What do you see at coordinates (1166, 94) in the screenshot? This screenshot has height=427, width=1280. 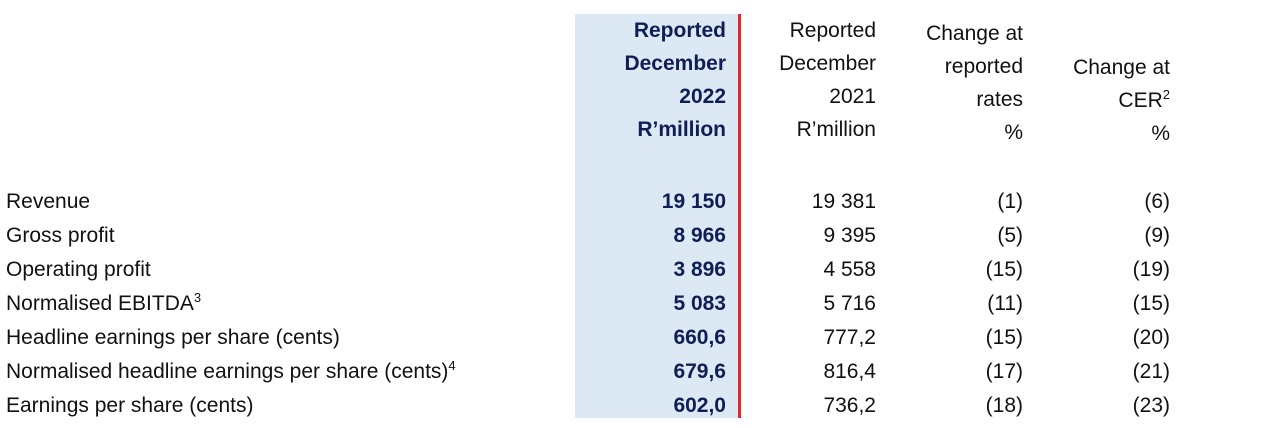 I see `header-cer-footnote: 2` at bounding box center [1166, 94].